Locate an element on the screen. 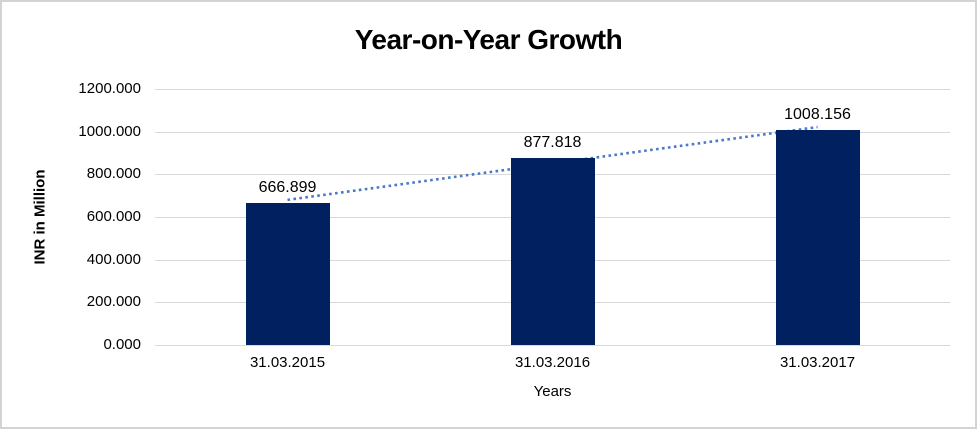  y-tick-label: 0.000 is located at coordinates (122, 344).